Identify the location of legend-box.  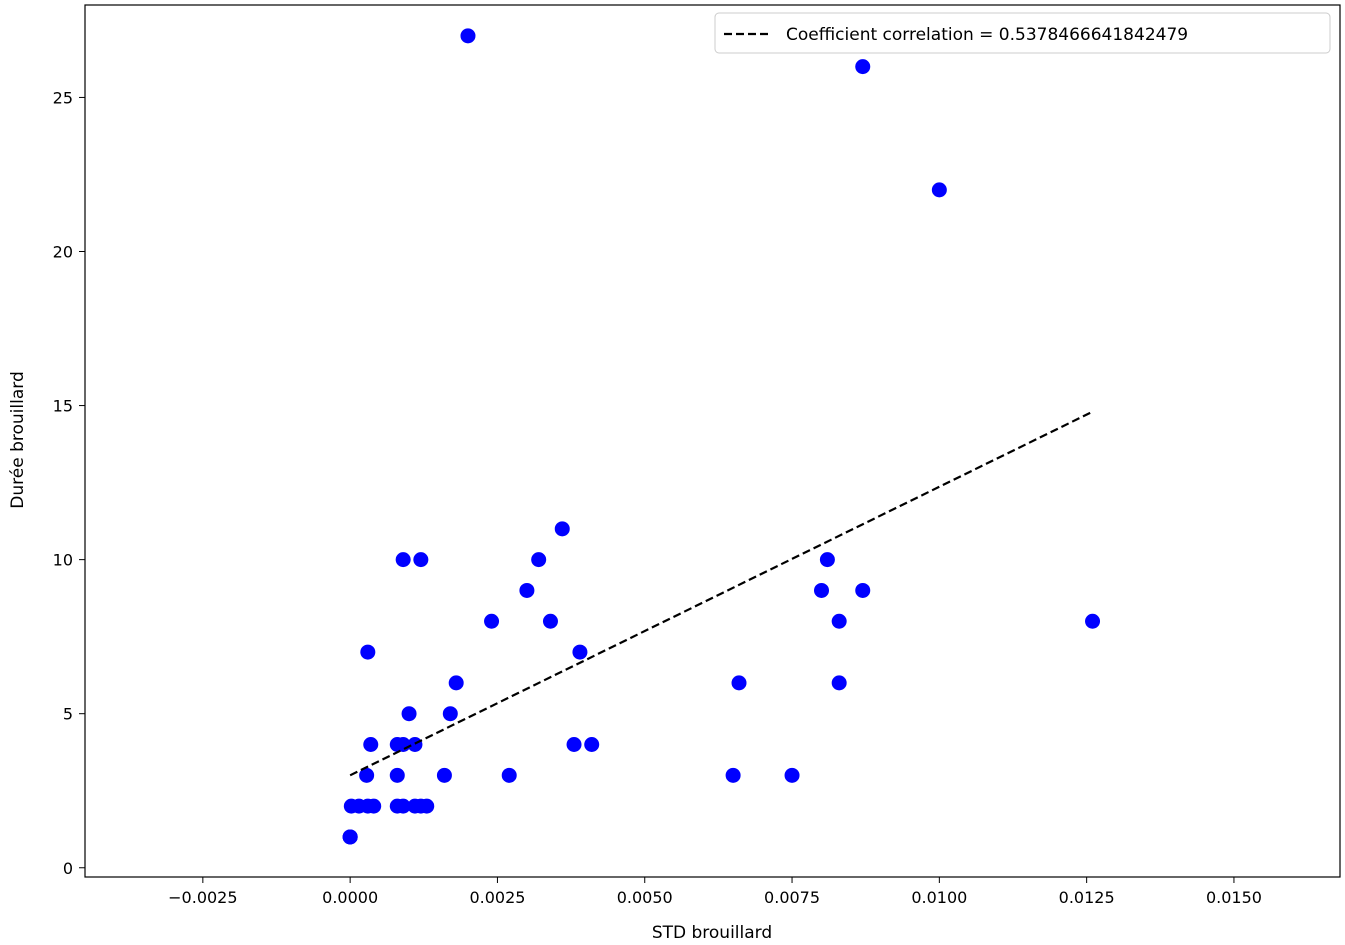
(1022, 33).